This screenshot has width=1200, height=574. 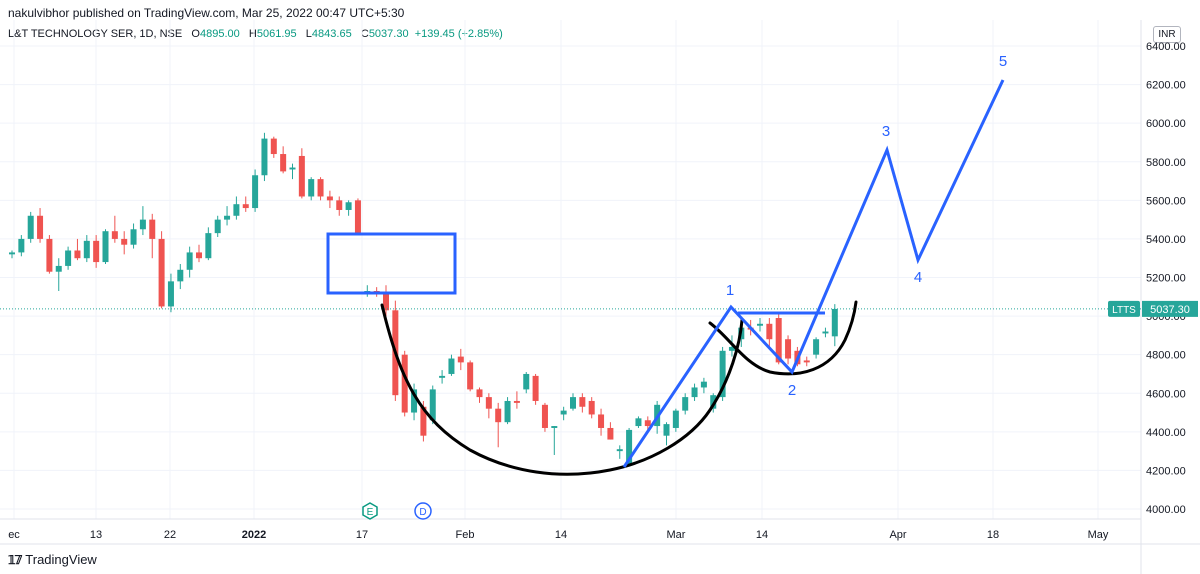 I want to click on dividend-marker-label: D, so click(x=422, y=512).